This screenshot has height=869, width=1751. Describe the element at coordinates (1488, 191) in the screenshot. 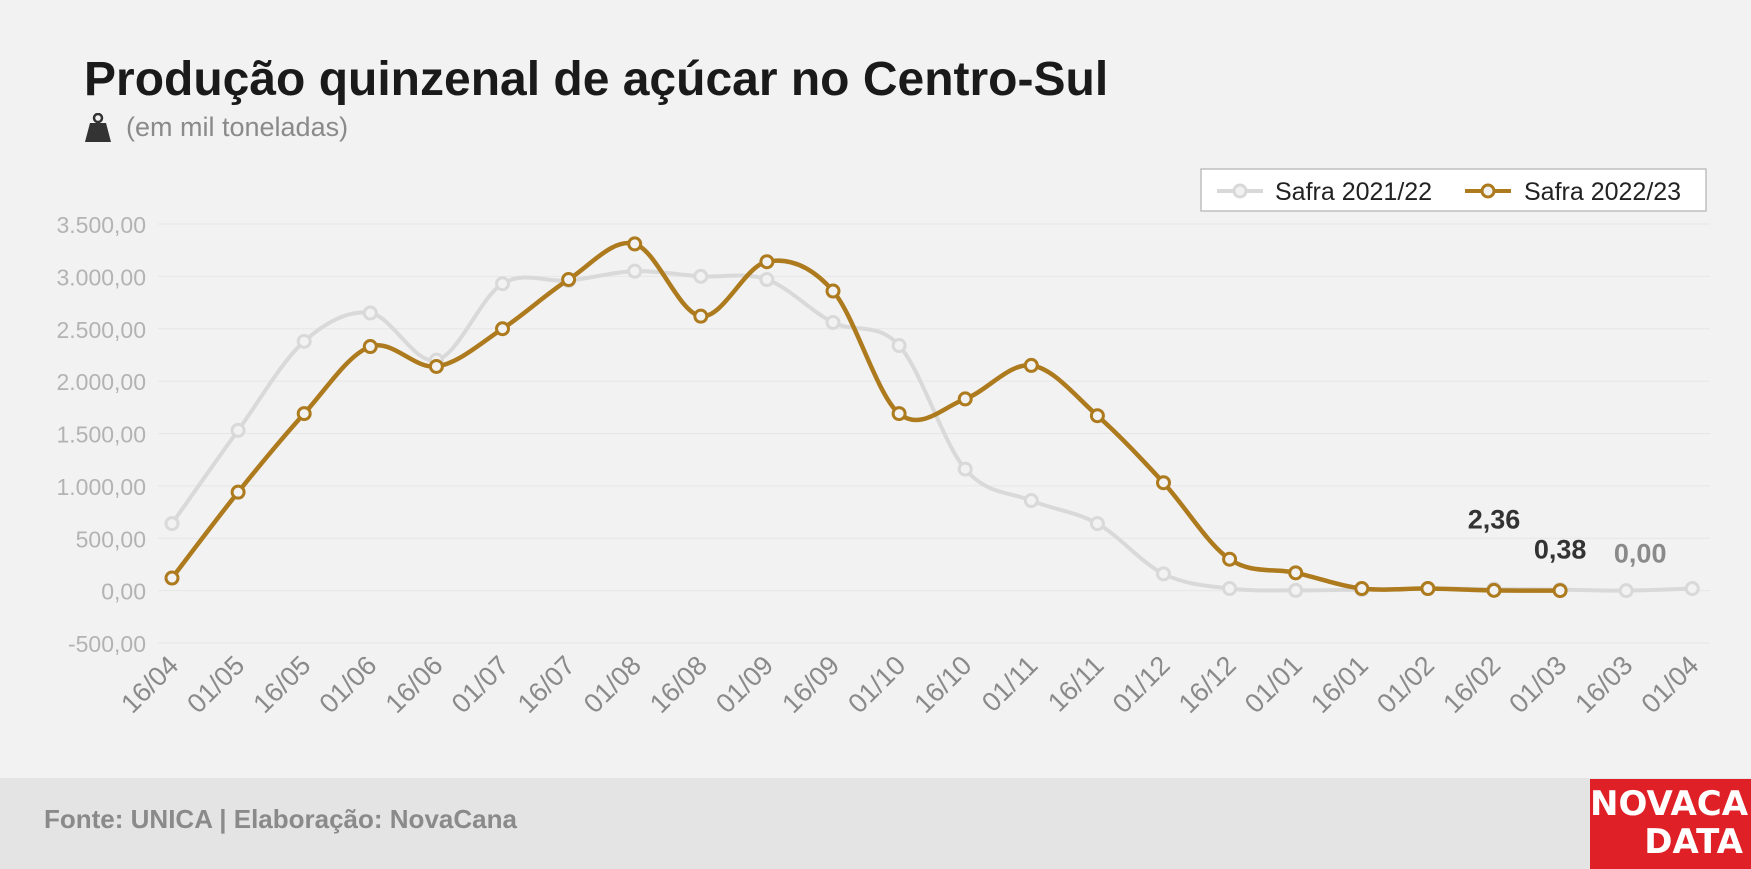

I see `legend-marker-2022` at that location.